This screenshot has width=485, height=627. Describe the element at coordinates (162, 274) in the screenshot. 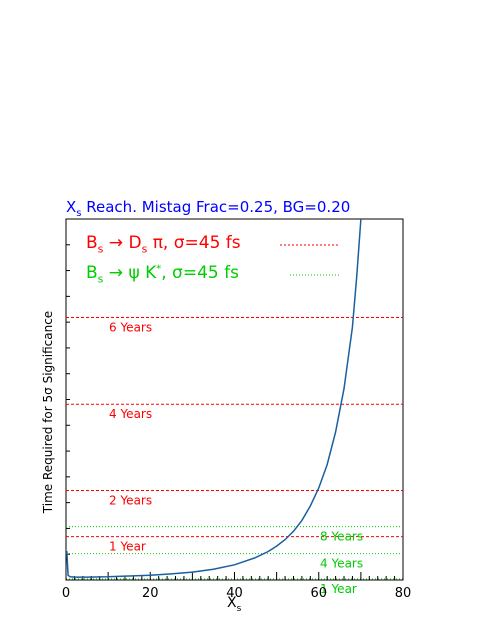

I see `legend-entry-psi-kstar: Bs → ψ K*, σ=45 fs` at that location.